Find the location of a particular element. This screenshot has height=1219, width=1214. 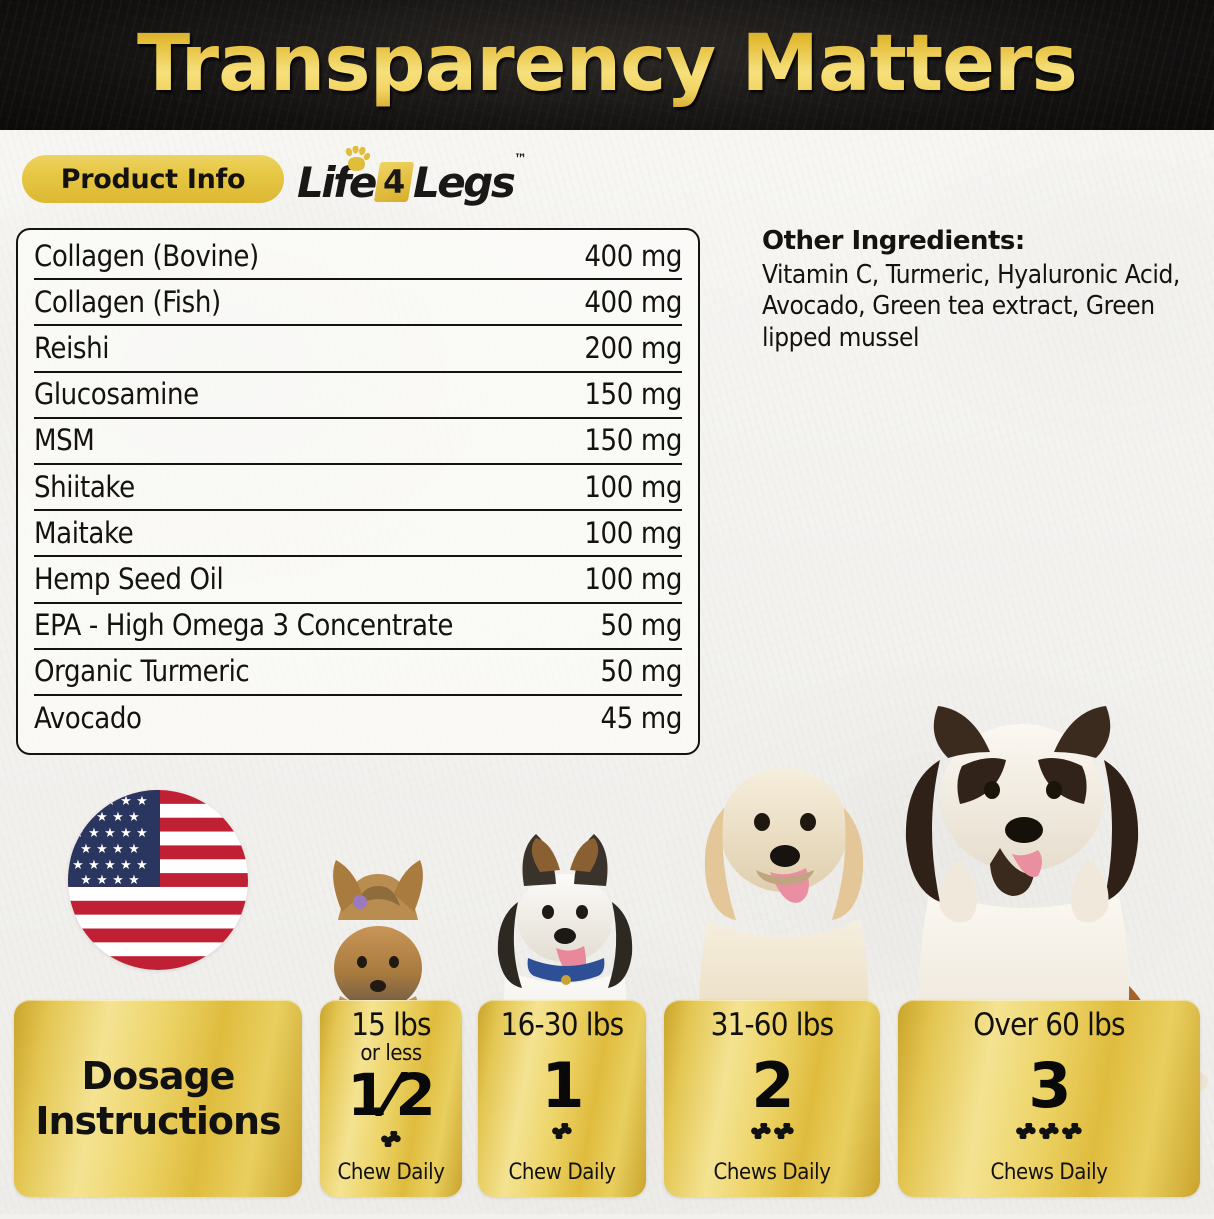

ingredient-name: MSM is located at coordinates (64, 440).